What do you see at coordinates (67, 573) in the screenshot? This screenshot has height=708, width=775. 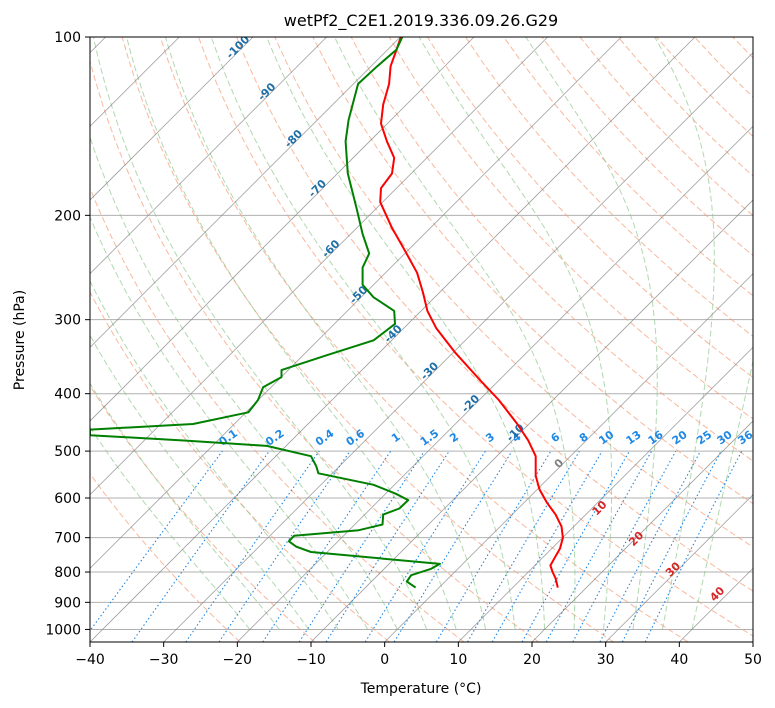 I see `y-tick-label: 800` at bounding box center [67, 573].